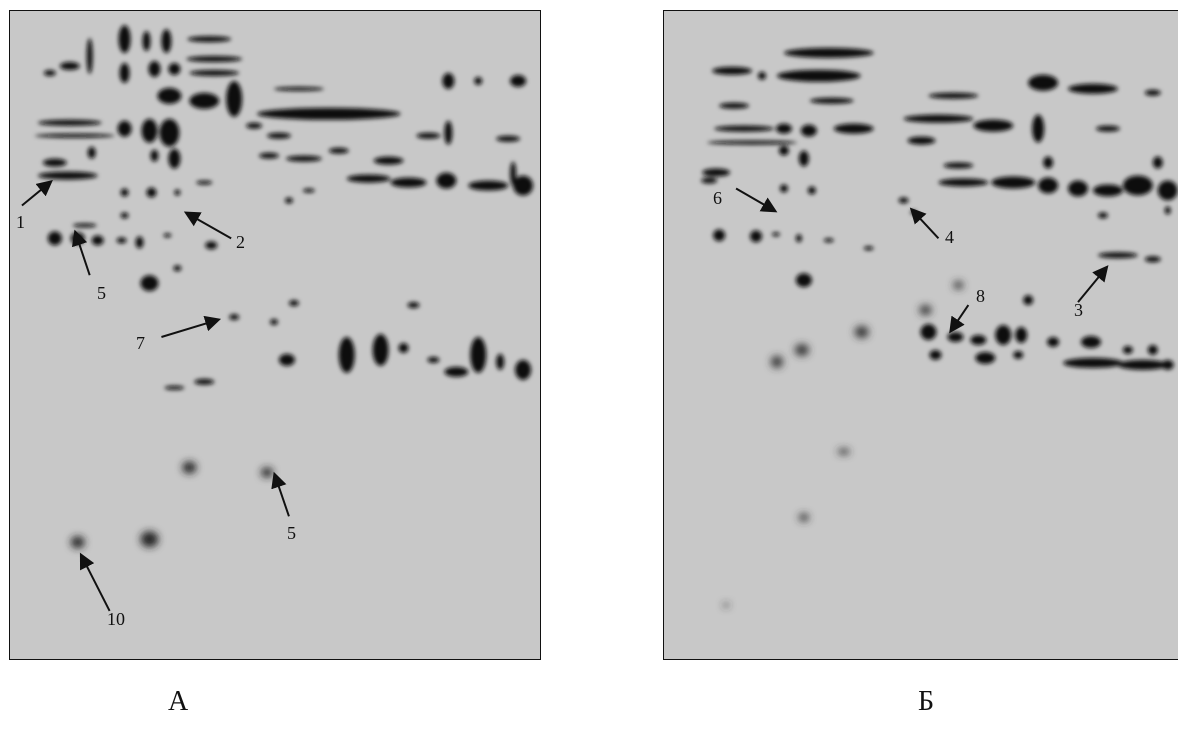  What do you see at coordinates (949, 237) in the screenshot?
I see `callout-label-4: 4` at bounding box center [949, 237].